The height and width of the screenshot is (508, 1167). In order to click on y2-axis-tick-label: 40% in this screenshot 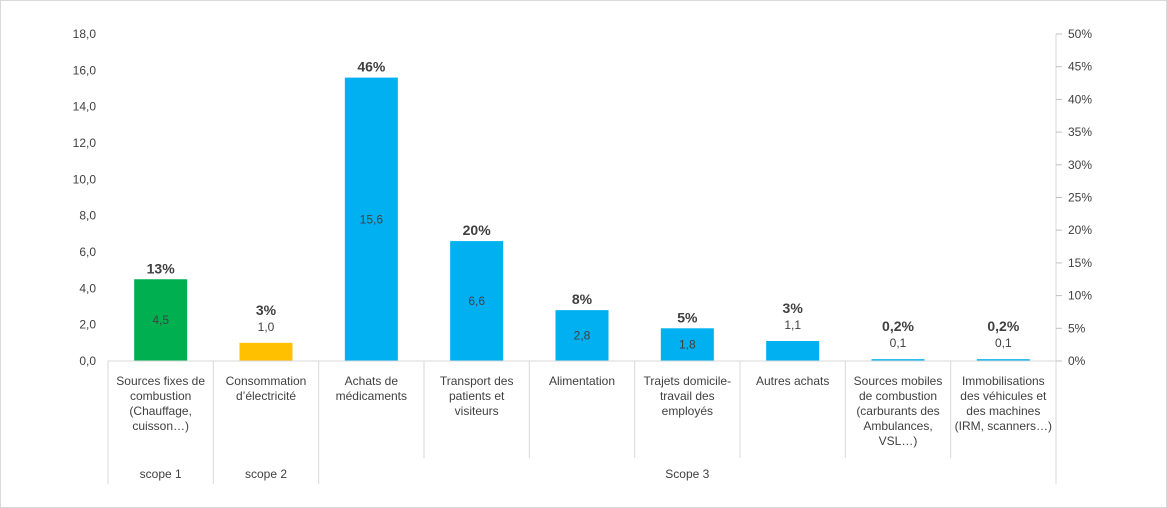, I will do `click(1080, 99)`.